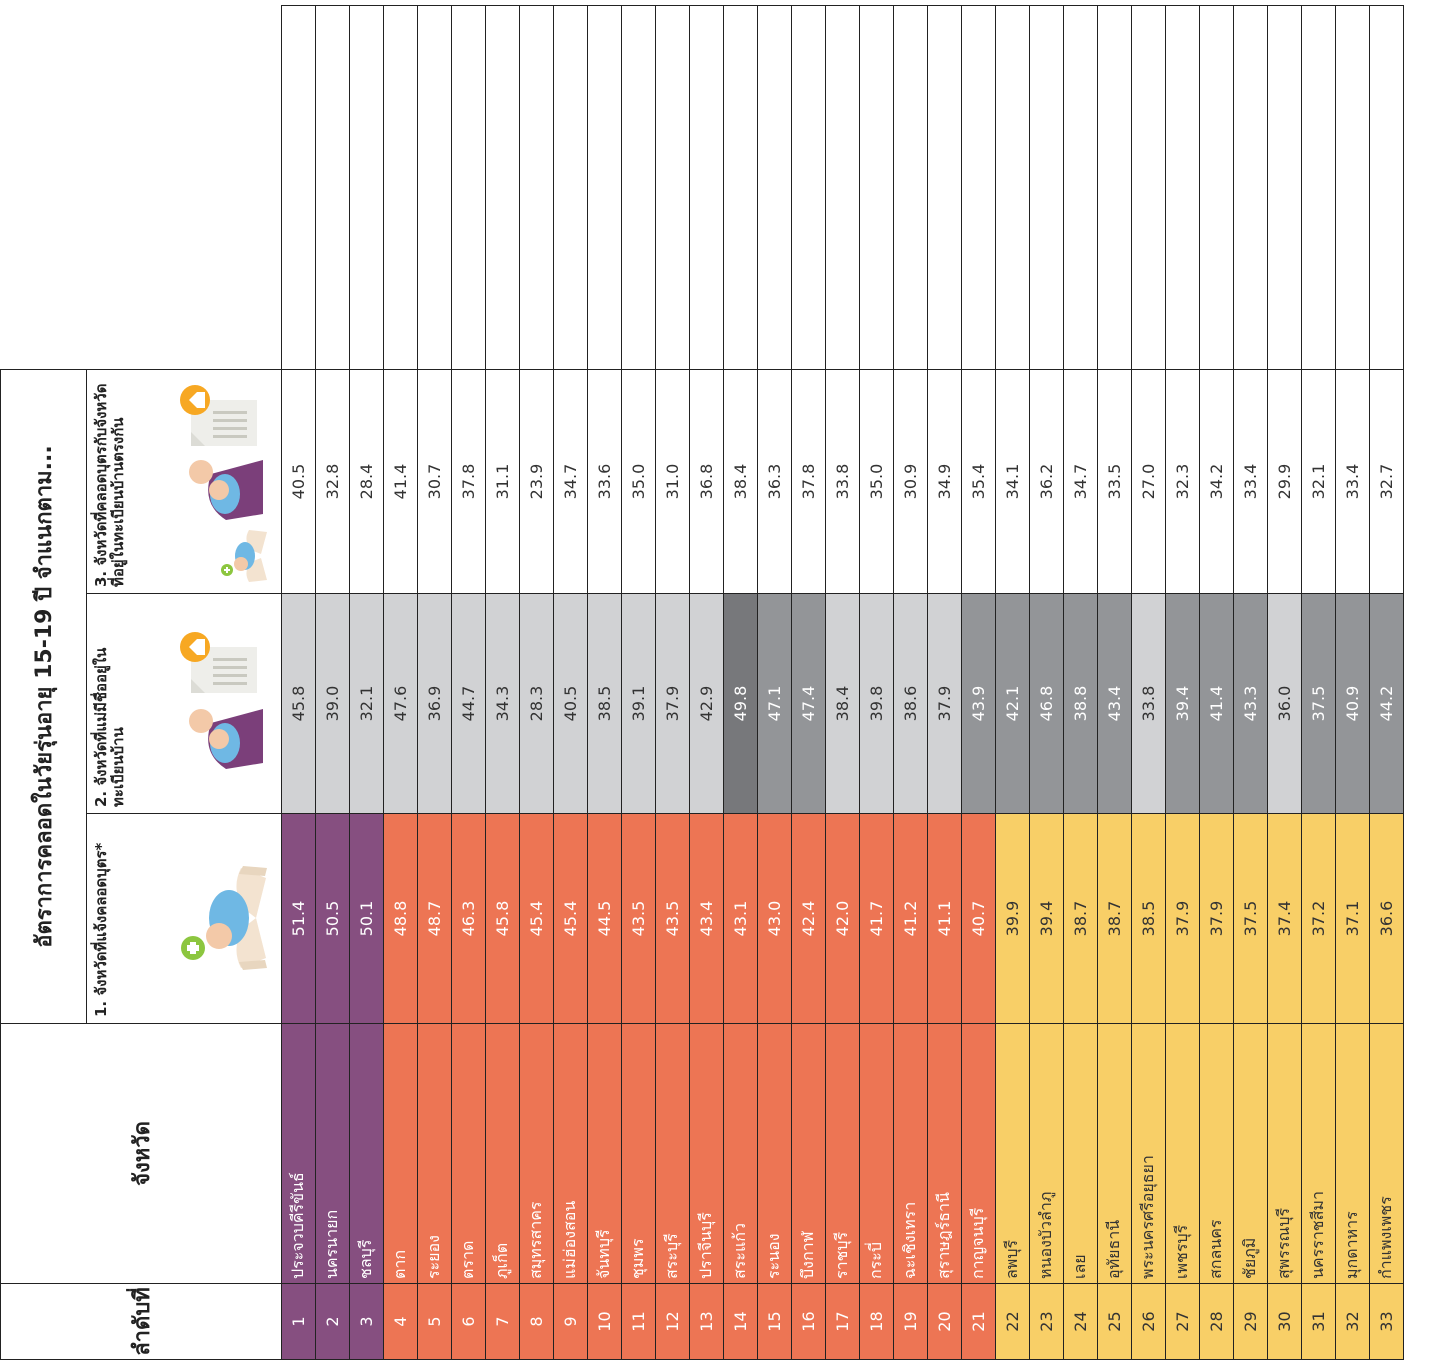 The width and height of the screenshot is (1429, 1360). I want to click on province-cell: นครนายก, so click(332, 1153).